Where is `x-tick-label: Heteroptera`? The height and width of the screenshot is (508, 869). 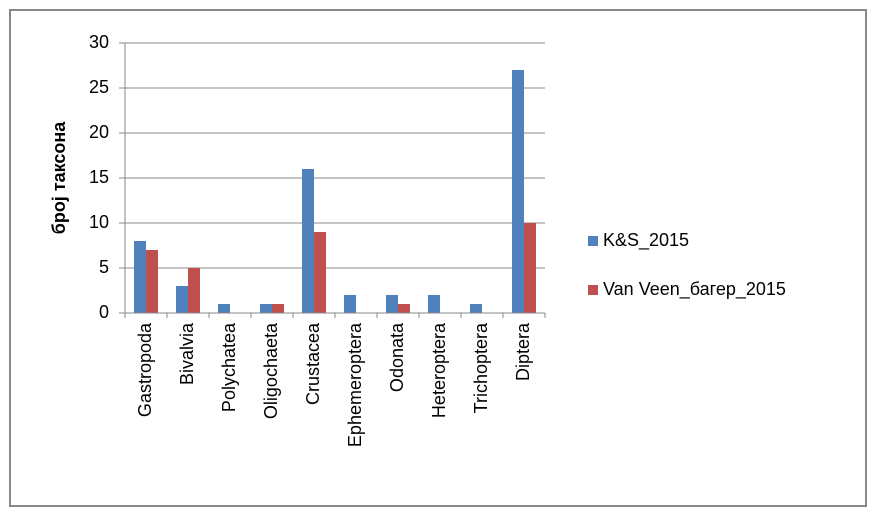
x-tick-label: Heteroptera is located at coordinates (439, 370).